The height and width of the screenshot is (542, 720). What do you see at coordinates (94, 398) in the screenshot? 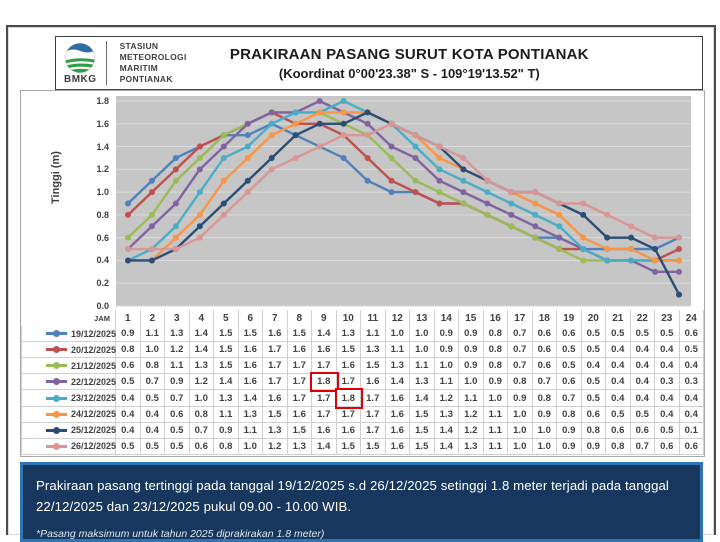
I see `date-label: 23/12/2025` at bounding box center [94, 398].